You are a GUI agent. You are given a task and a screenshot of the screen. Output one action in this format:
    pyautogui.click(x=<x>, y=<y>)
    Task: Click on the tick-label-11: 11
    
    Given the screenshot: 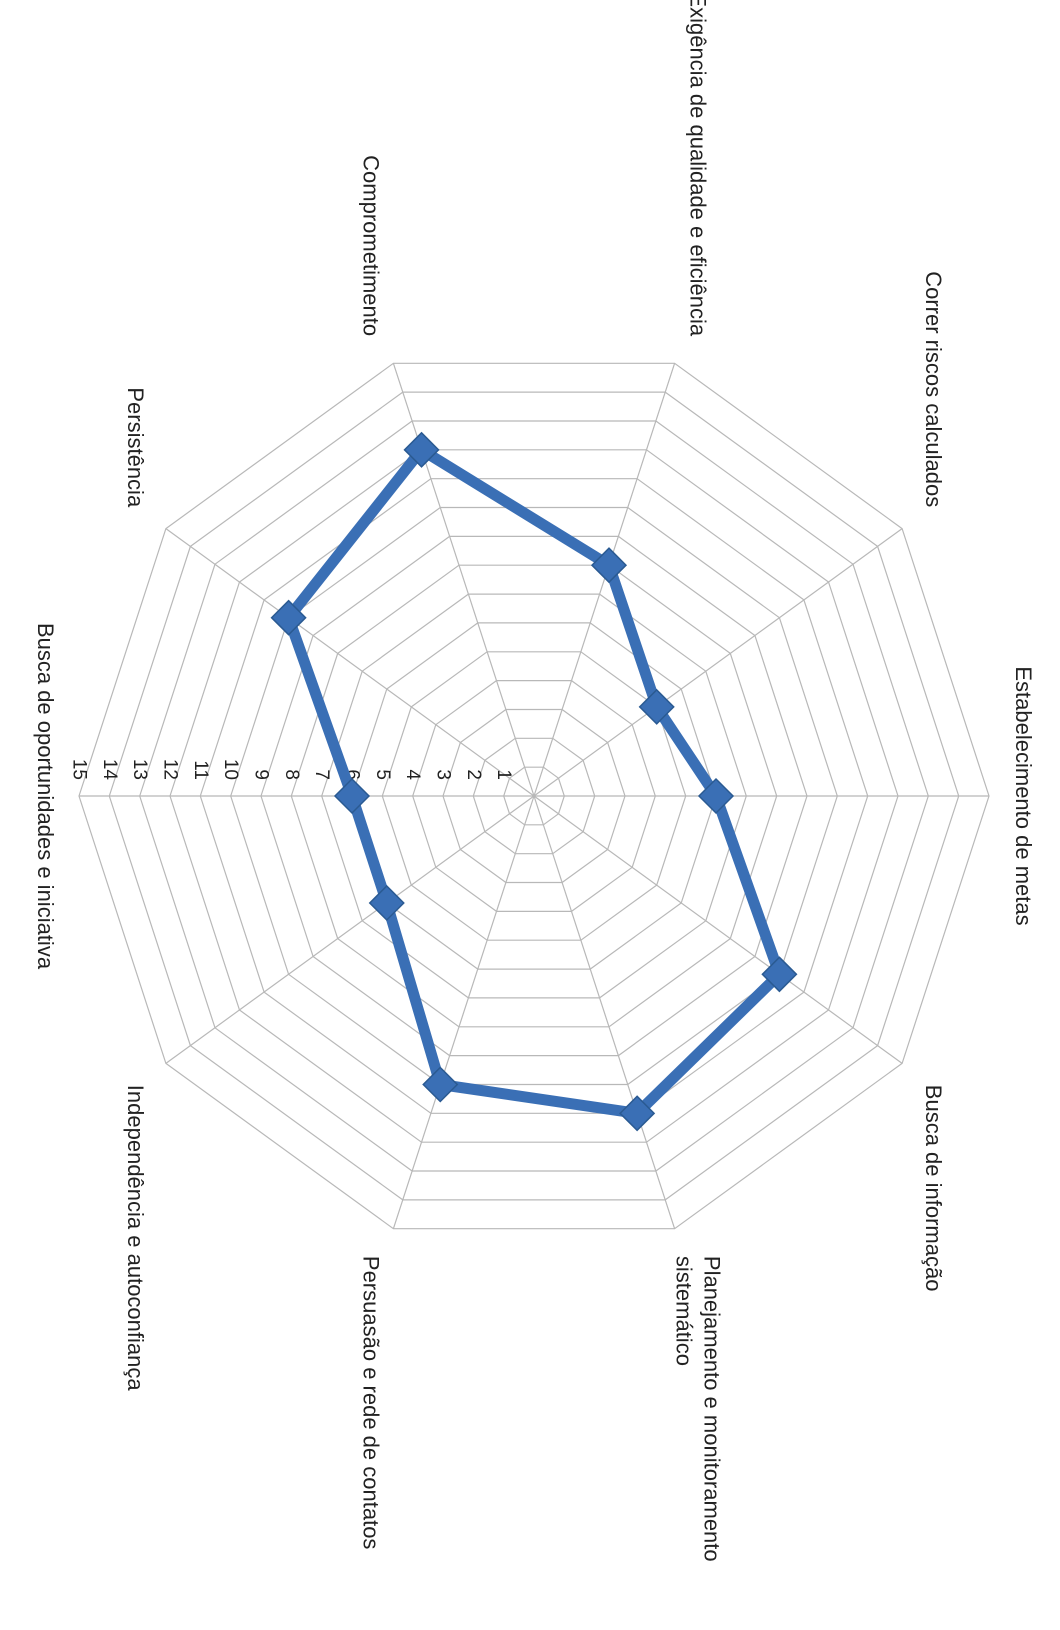 What is the action you would take?
    pyautogui.click(x=200, y=770)
    